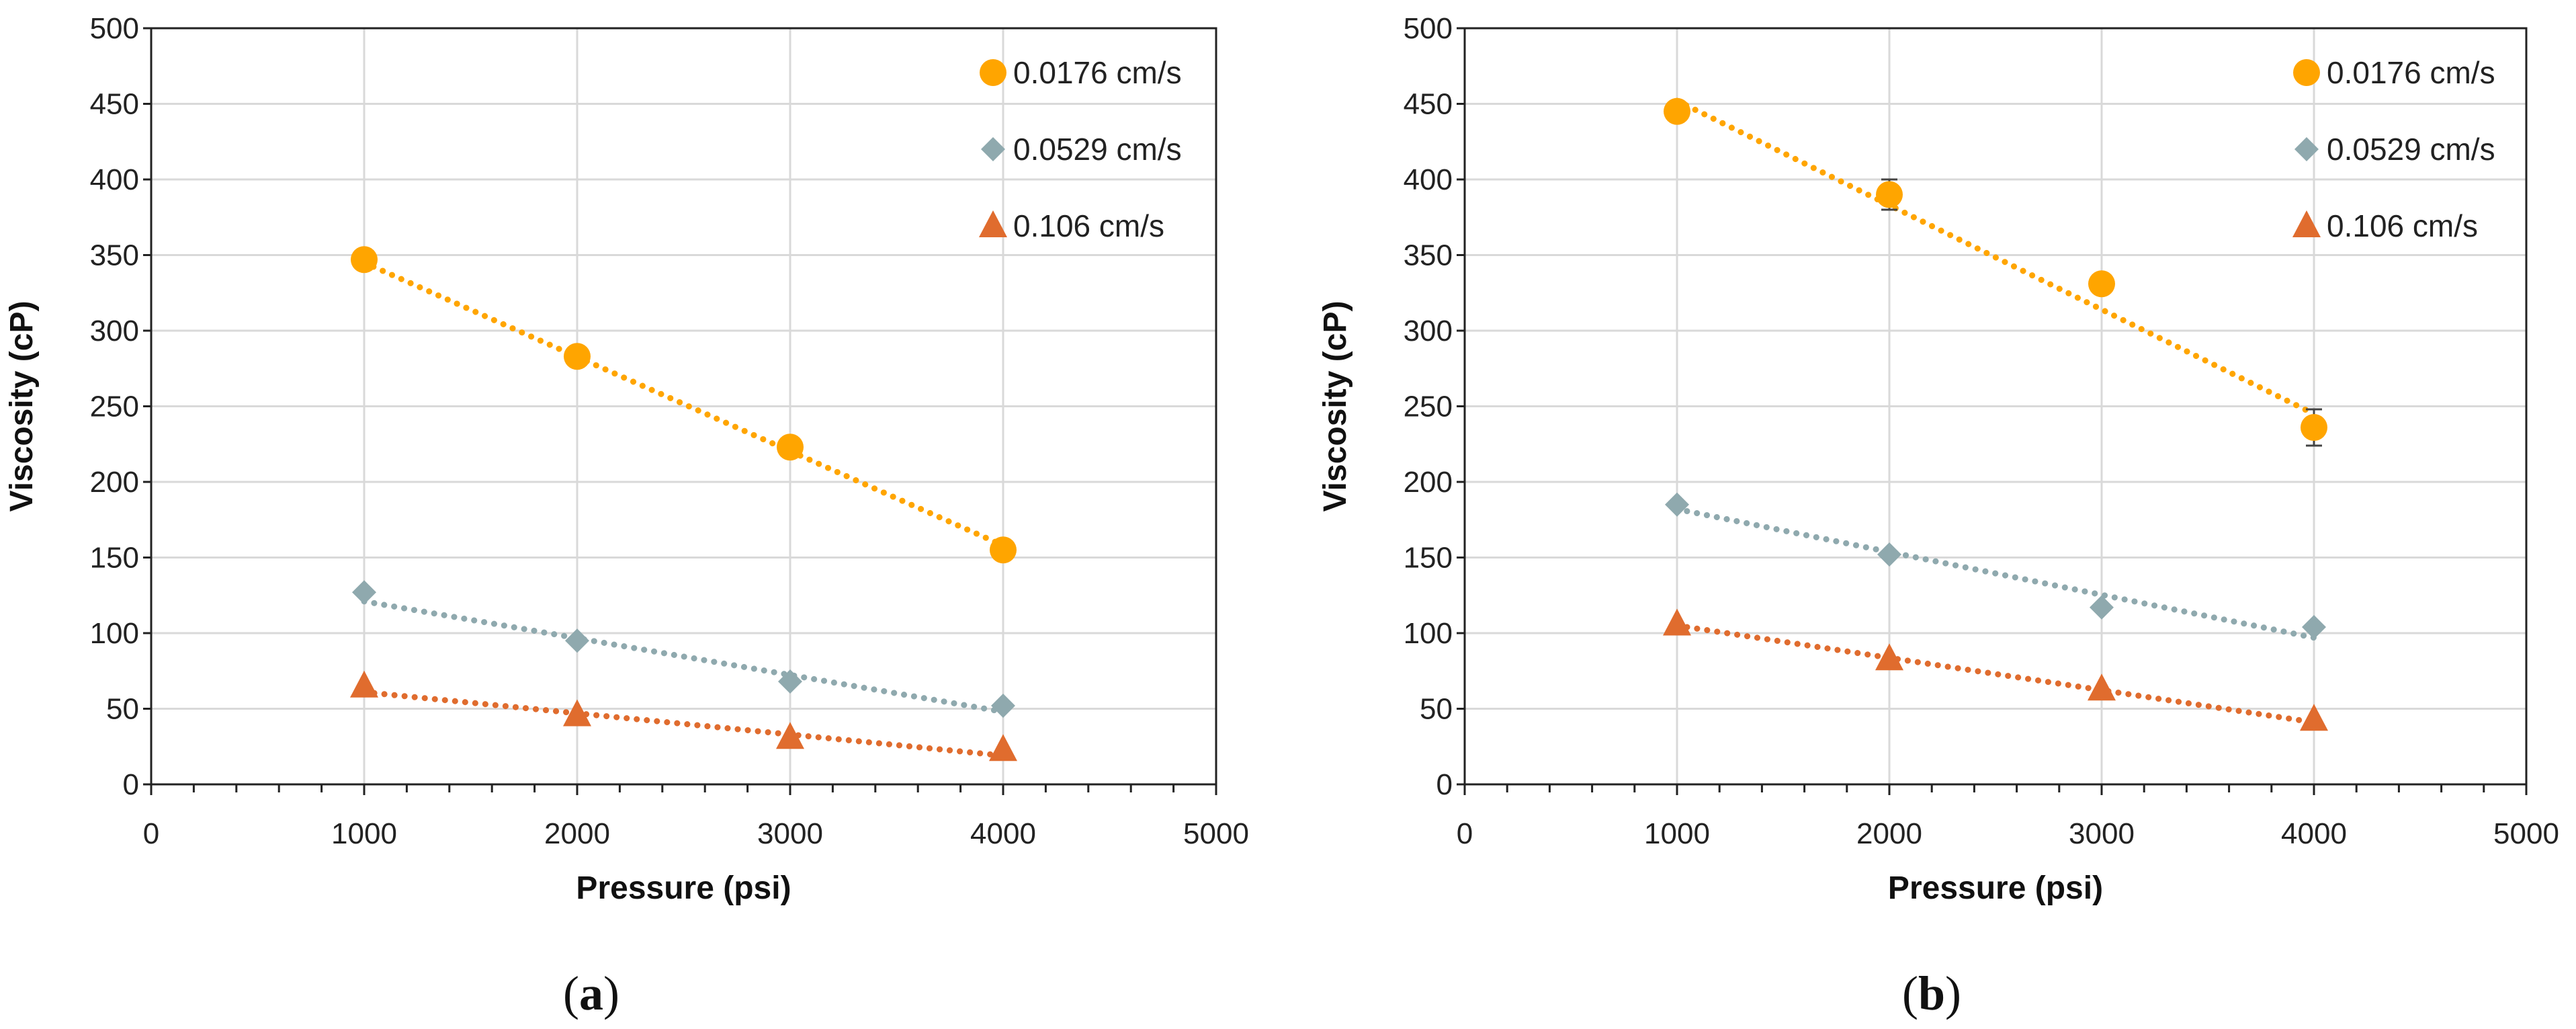 The image size is (2576, 1029). What do you see at coordinates (1931, 993) in the screenshot?
I see `caption-b: (b)` at bounding box center [1931, 993].